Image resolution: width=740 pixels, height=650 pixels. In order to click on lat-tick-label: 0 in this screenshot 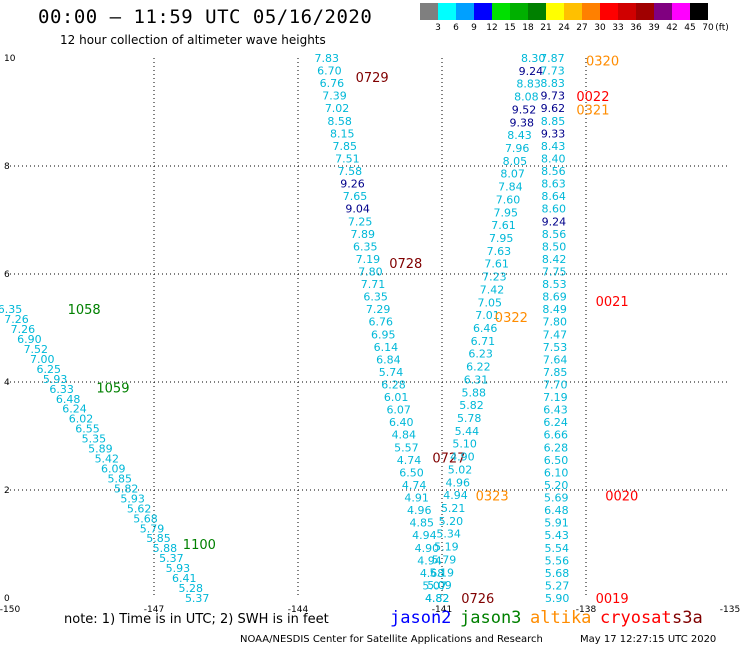, I will do `click(7, 599)`.